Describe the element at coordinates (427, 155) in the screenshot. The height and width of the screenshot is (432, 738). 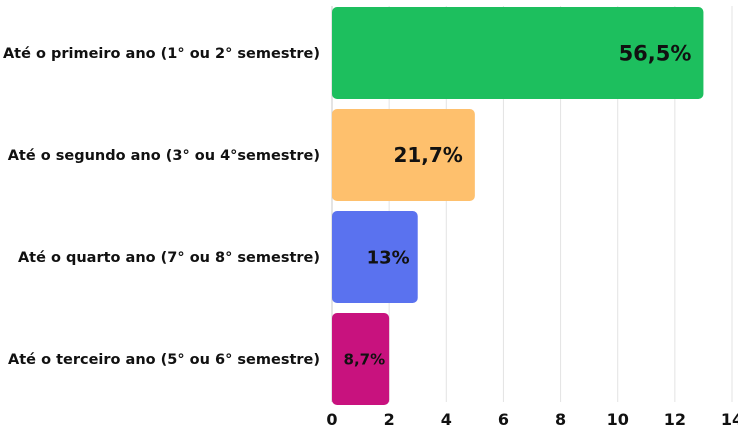
I see `data-label-2: 21,7%` at that location.